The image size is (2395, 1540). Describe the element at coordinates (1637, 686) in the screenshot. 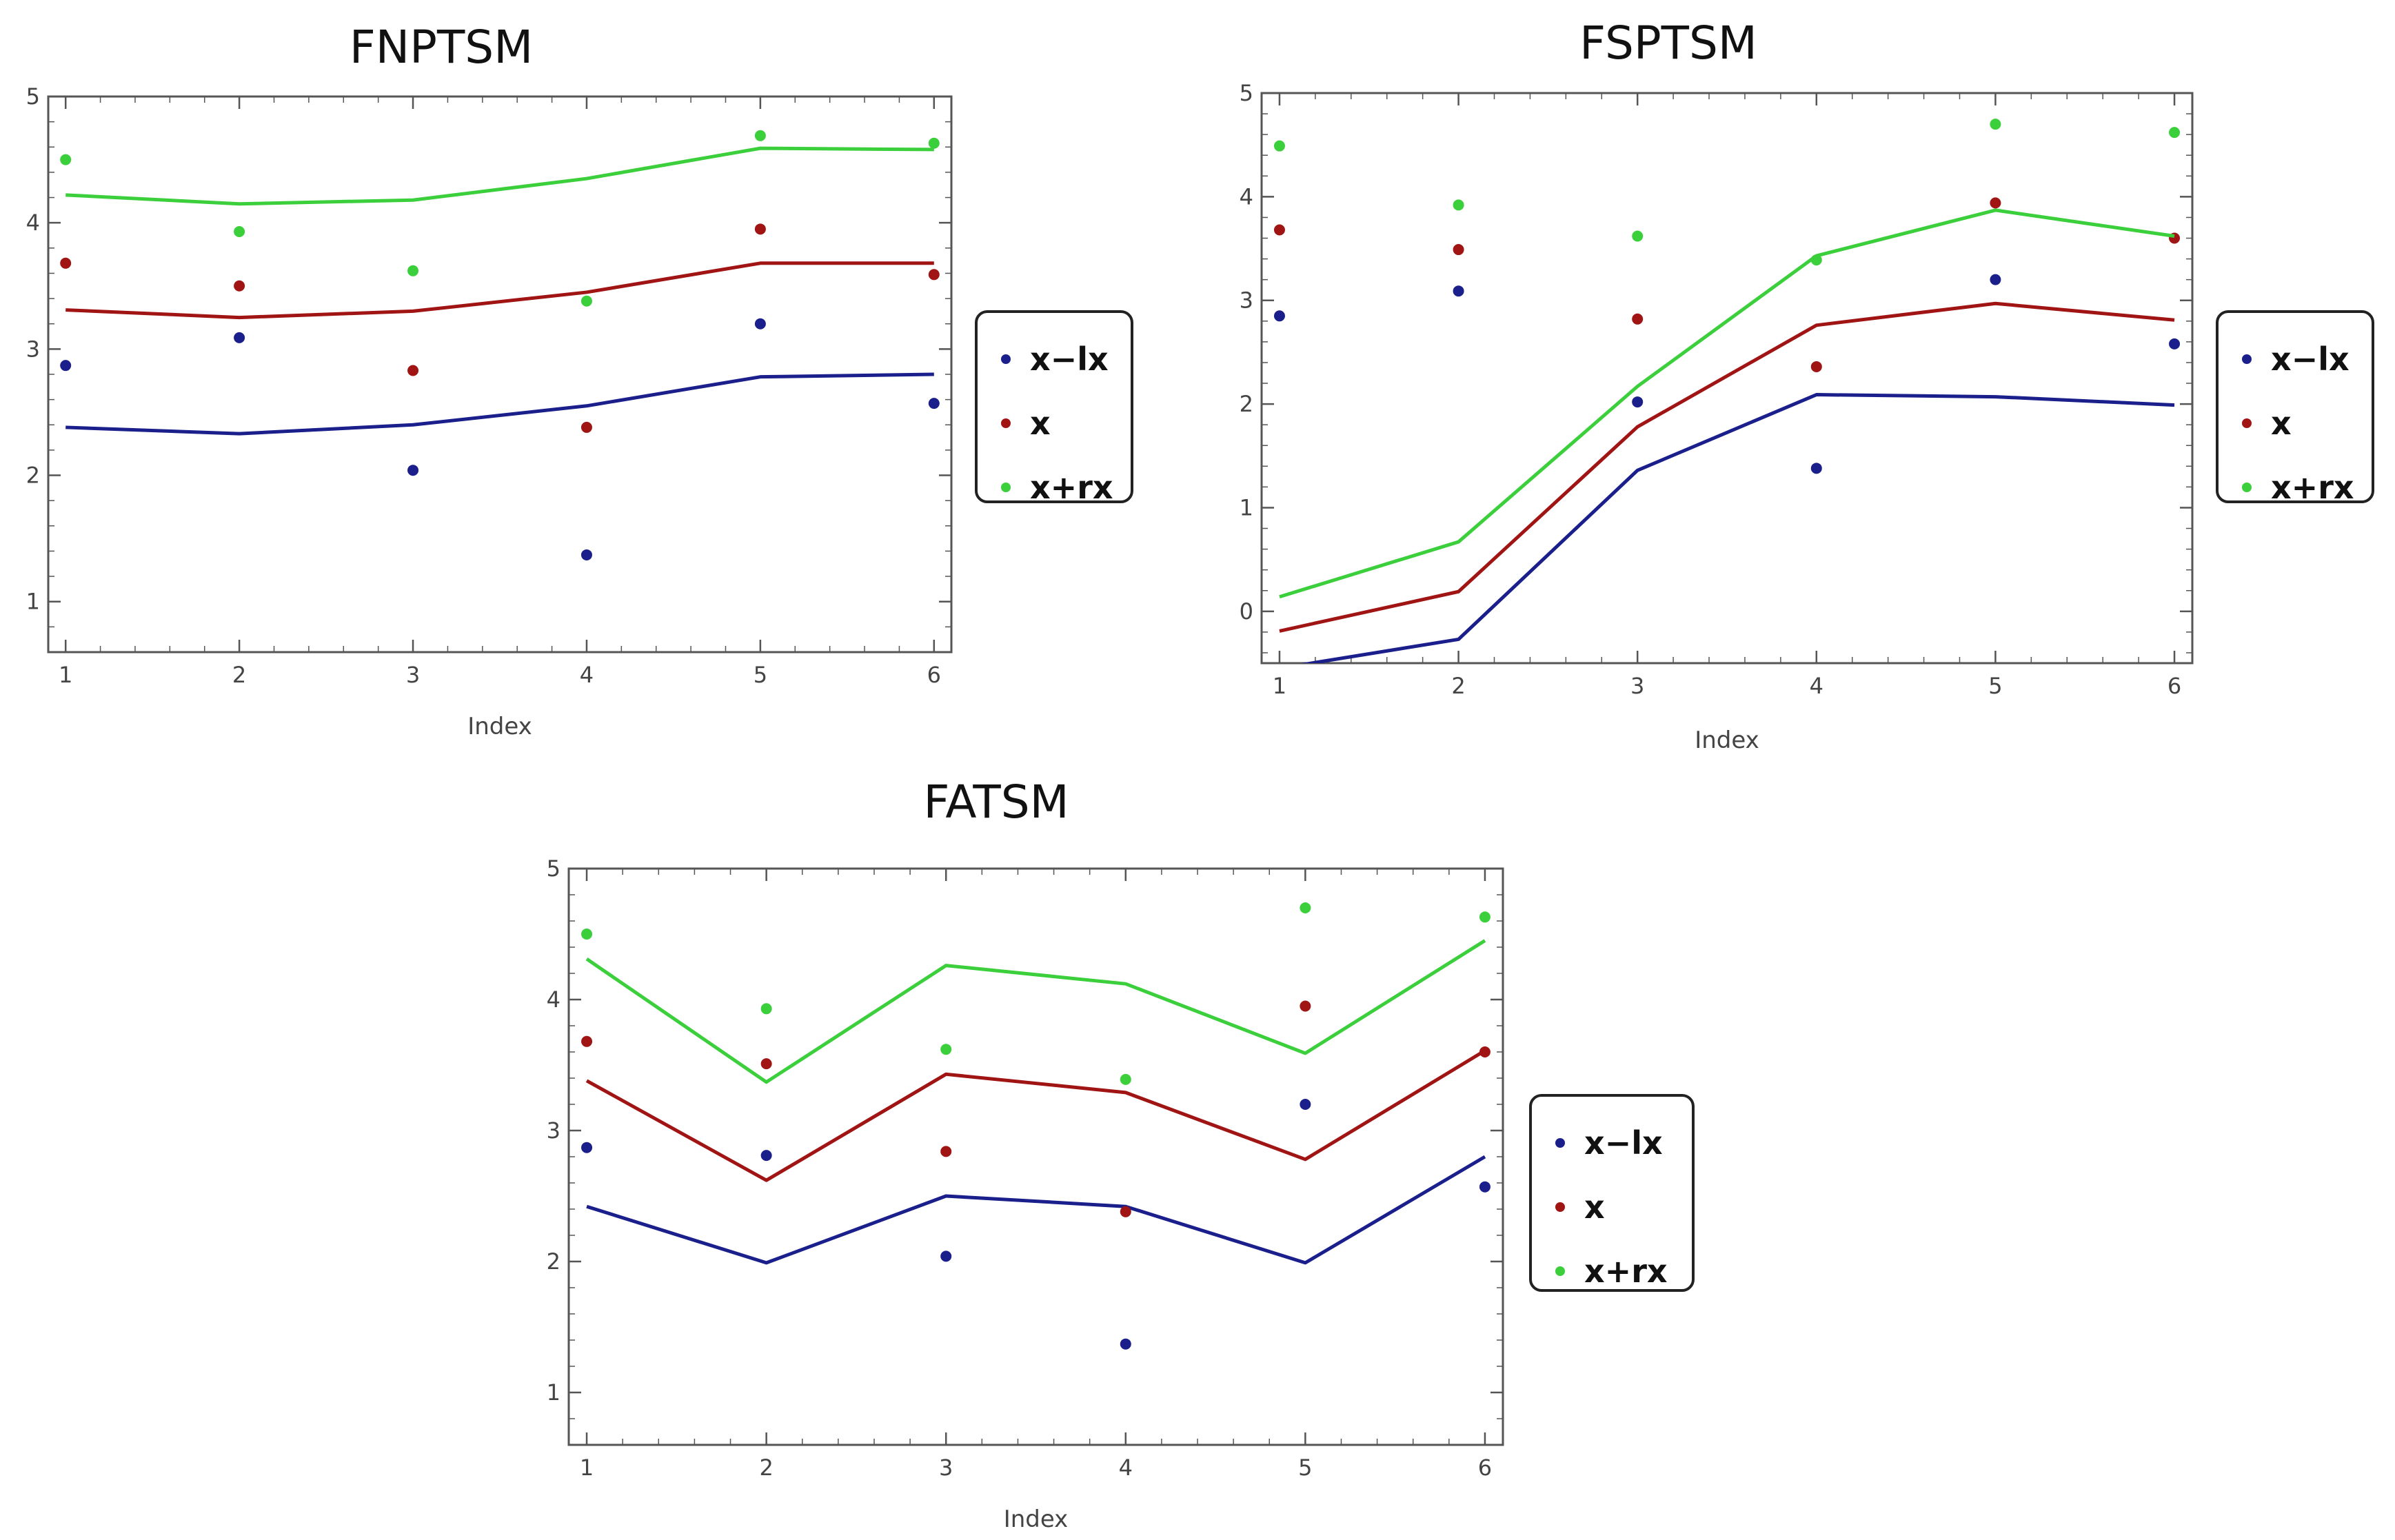

I see `x-tick-label: 3` at that location.